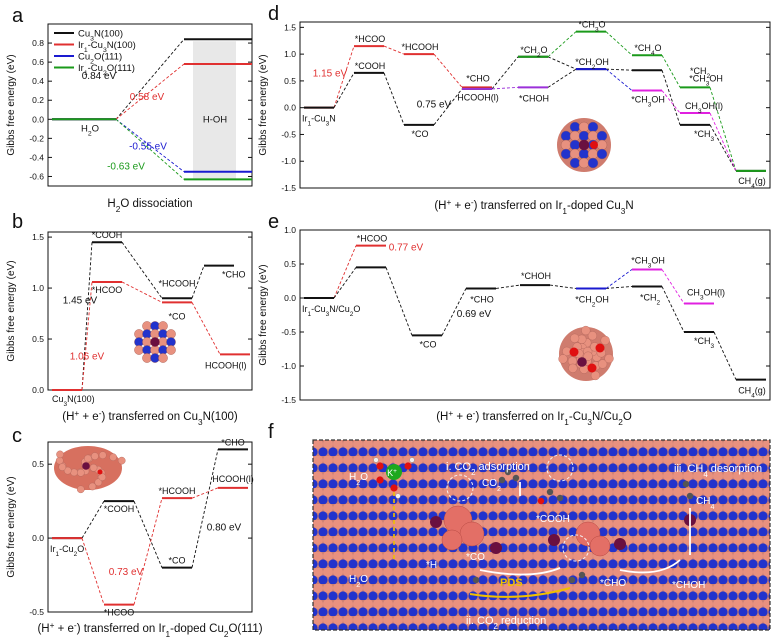 Image resolution: width=779 pixels, height=640 pixels. What do you see at coordinates (156, 204) in the screenshot?
I see `text-run: O dissociation` at bounding box center [156, 204].